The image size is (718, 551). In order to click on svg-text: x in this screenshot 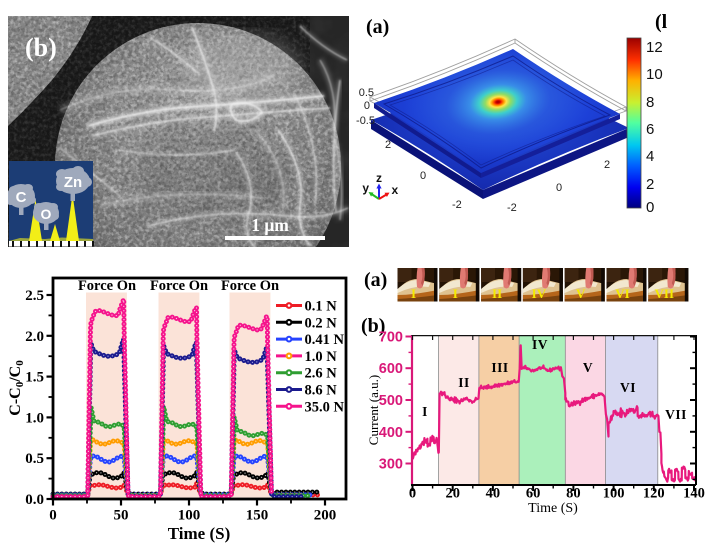, I will do `click(395, 190)`.